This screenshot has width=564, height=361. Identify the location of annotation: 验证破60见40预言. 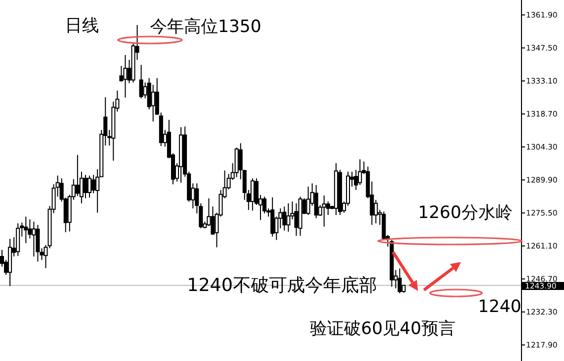
(383, 329).